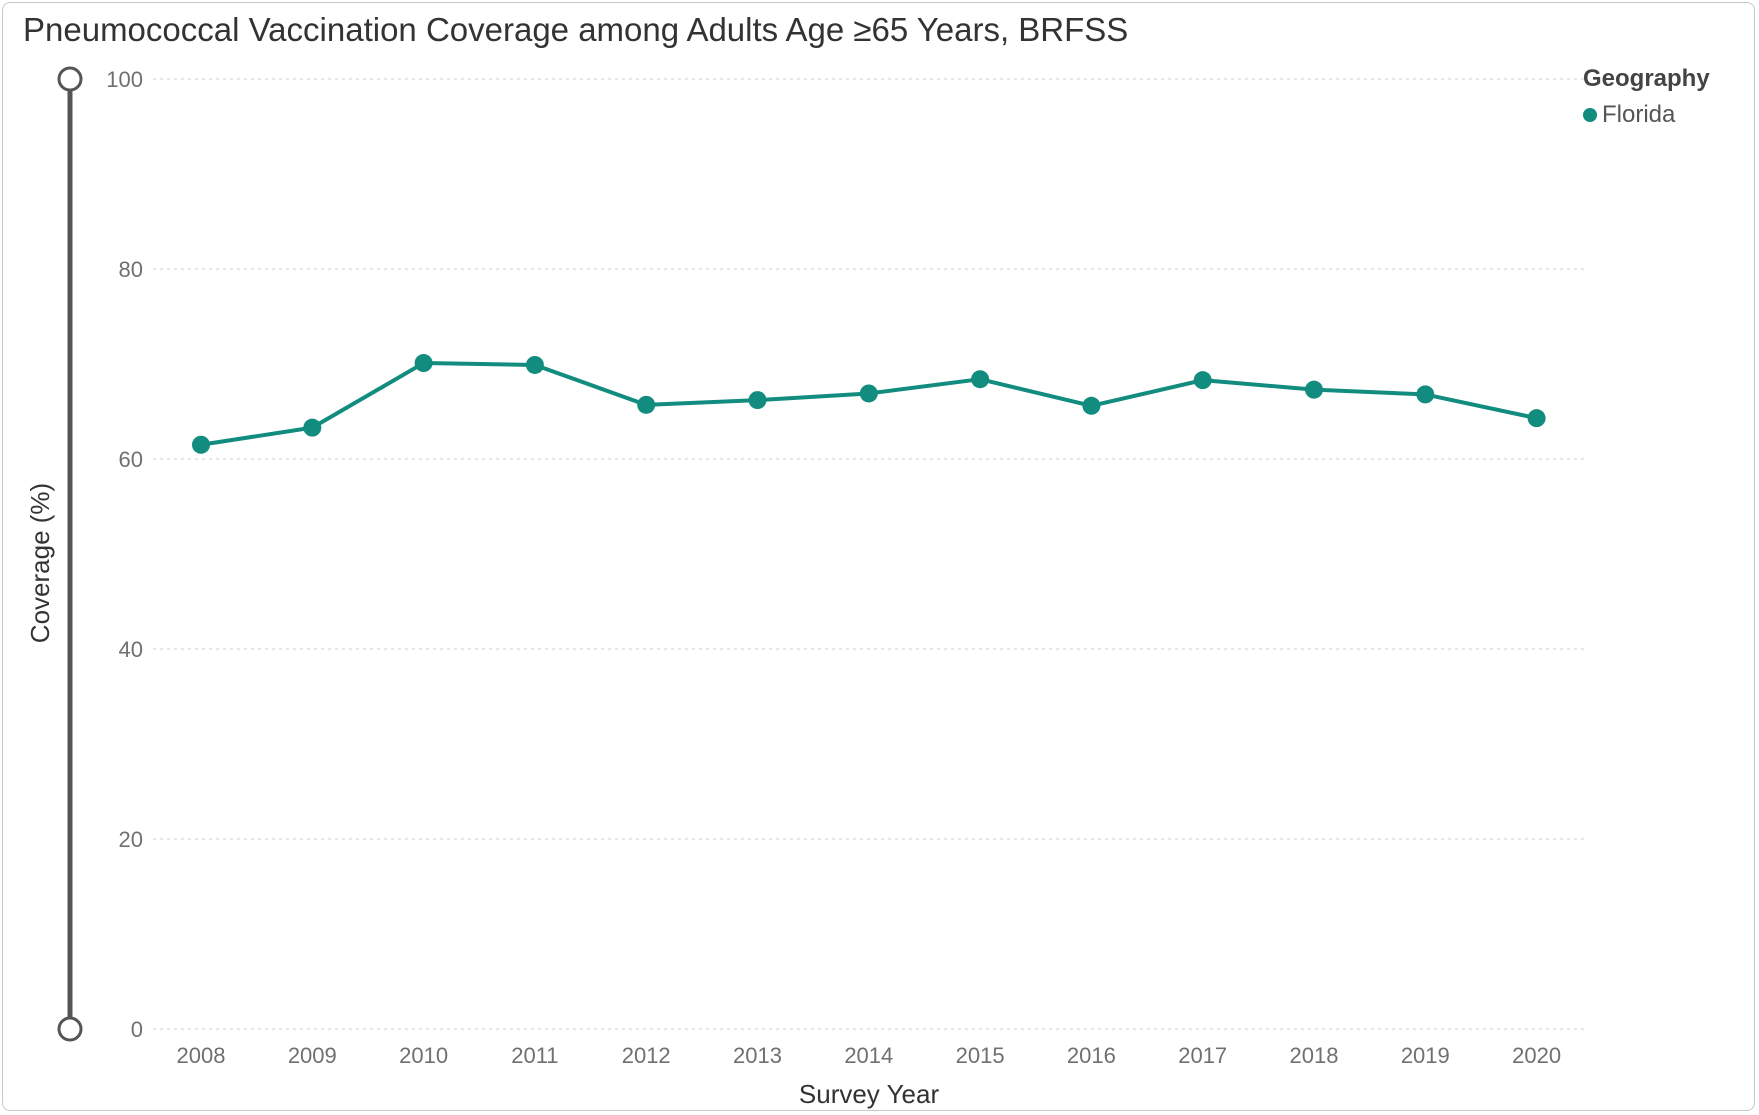  Describe the element at coordinates (70, 79) in the screenshot. I see `slider-top-handle` at that location.